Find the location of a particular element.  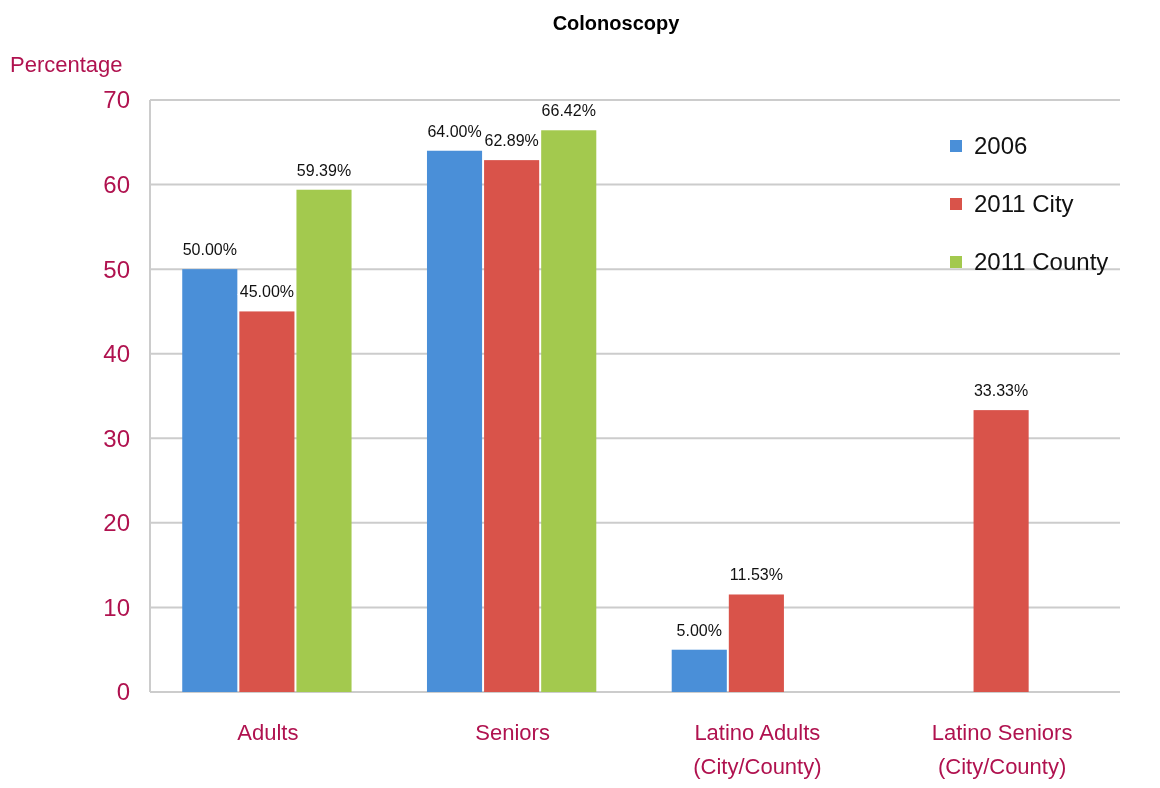

legend-label: 2011 City is located at coordinates (1024, 204).